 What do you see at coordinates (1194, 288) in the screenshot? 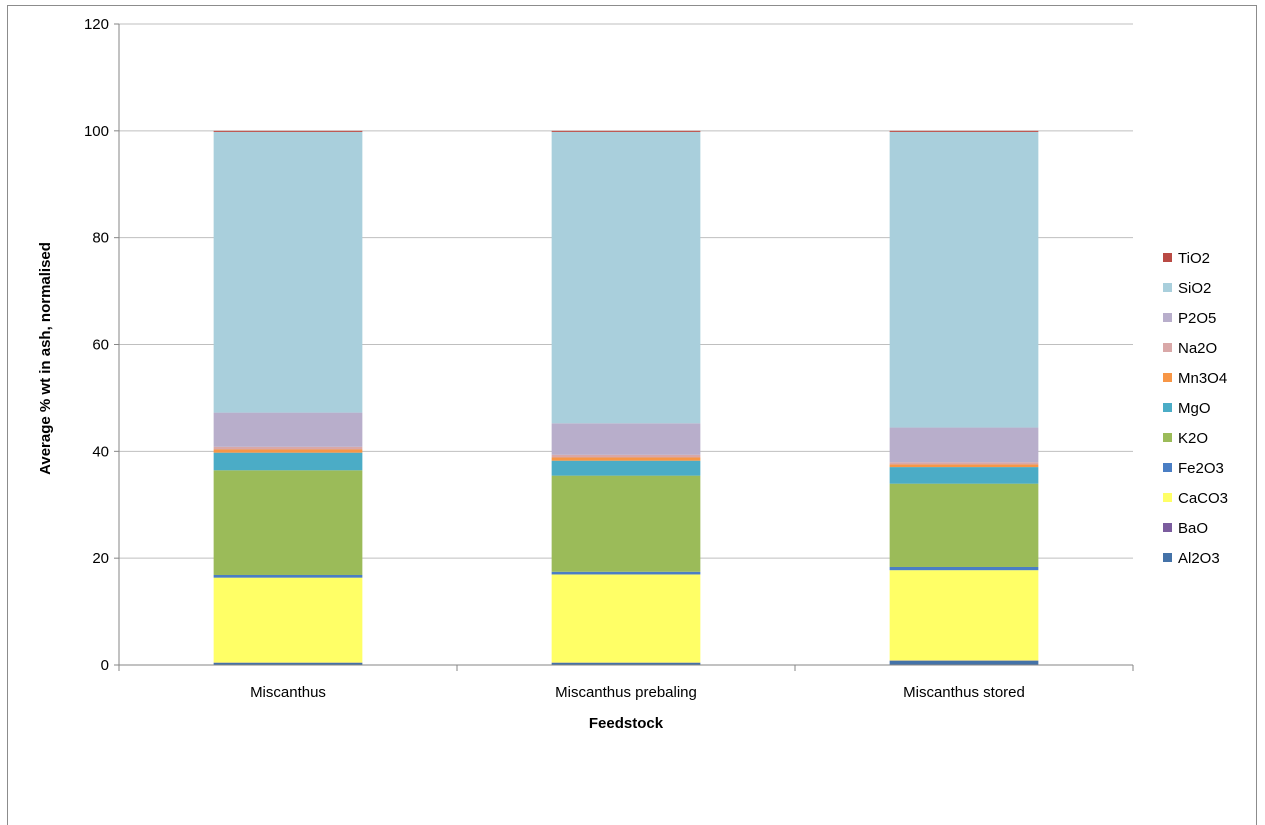
I see `legend-label-sio2: SiO2` at bounding box center [1194, 288].